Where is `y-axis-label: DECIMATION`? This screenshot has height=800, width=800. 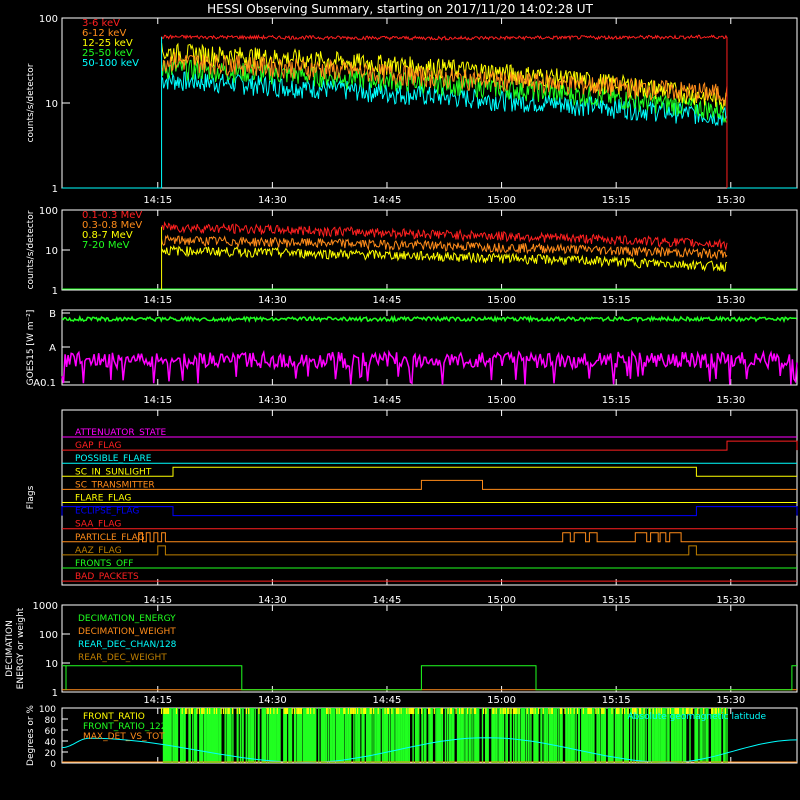
y-axis-label: DECIMATION is located at coordinates (10, 648).